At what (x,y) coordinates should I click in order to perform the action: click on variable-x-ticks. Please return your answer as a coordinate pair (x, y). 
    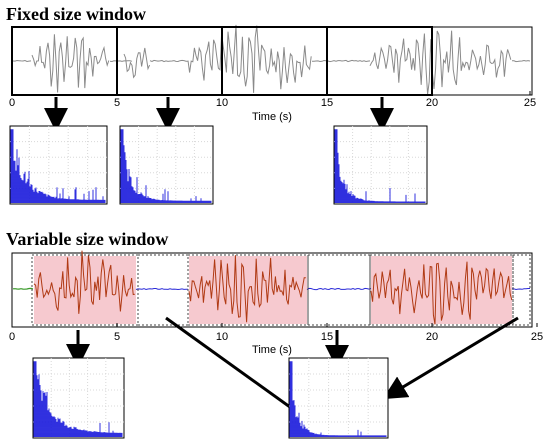
    Looking at the image, I should click on (274, 325).